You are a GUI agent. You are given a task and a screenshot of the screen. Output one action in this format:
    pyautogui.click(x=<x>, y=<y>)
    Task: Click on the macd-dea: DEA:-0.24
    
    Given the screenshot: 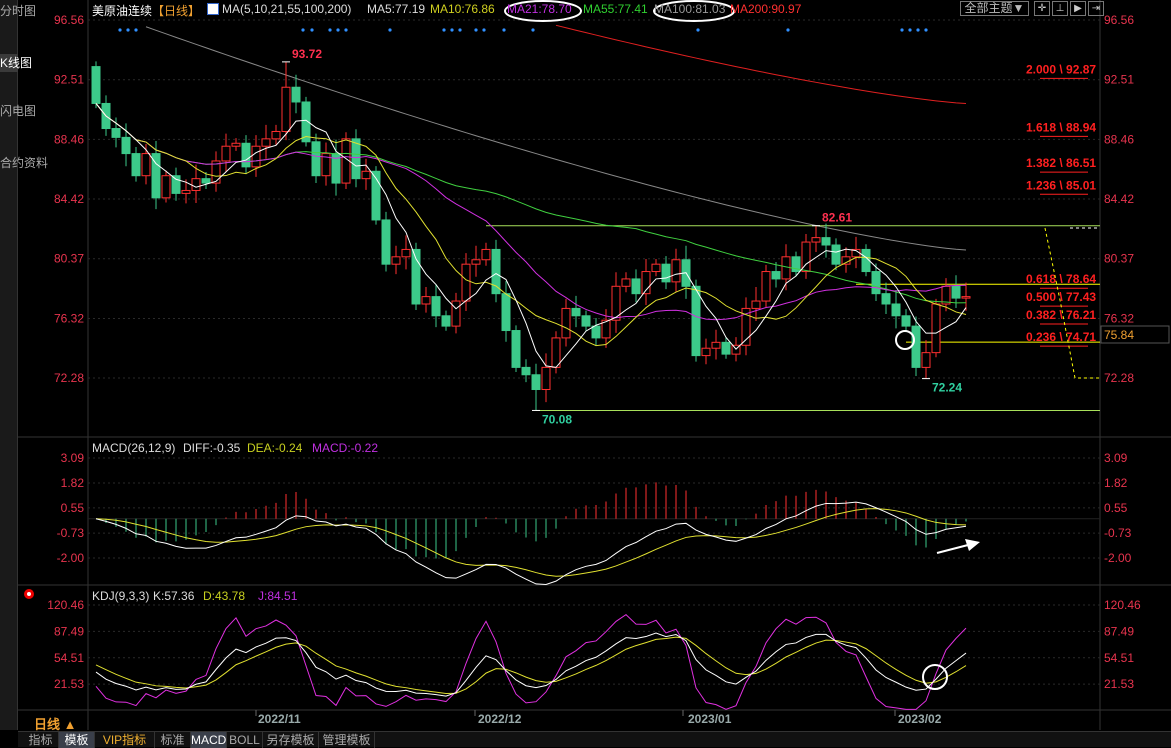 What is the action you would take?
    pyautogui.click(x=275, y=448)
    